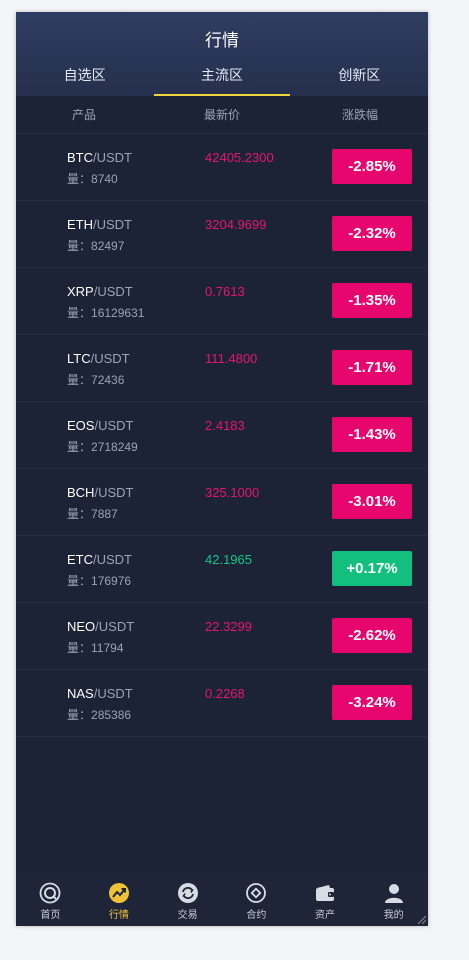 This screenshot has height=960, width=469. I want to click on pair-volume: 量：72436, so click(95, 379).